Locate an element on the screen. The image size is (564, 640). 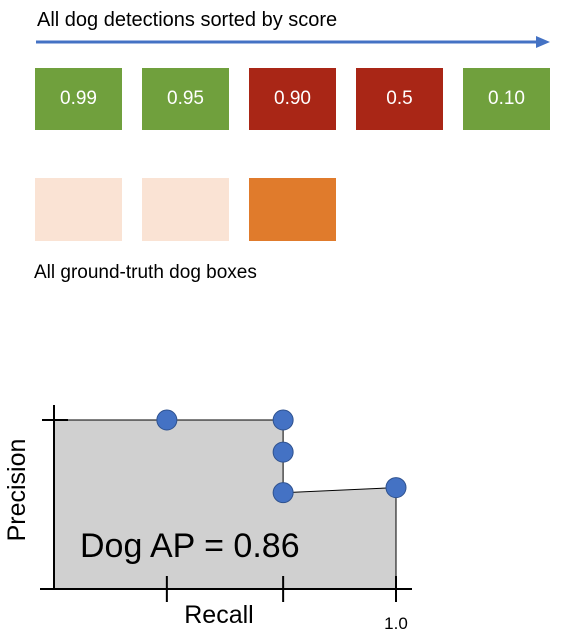
detection-score: 0.95 is located at coordinates (185, 98).